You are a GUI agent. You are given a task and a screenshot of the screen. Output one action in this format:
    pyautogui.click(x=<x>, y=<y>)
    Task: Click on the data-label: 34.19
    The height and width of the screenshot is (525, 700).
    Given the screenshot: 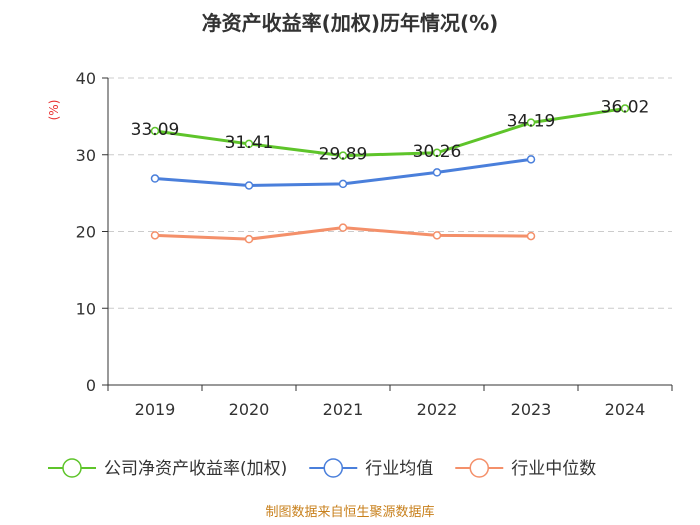 What is the action you would take?
    pyautogui.click(x=531, y=122)
    